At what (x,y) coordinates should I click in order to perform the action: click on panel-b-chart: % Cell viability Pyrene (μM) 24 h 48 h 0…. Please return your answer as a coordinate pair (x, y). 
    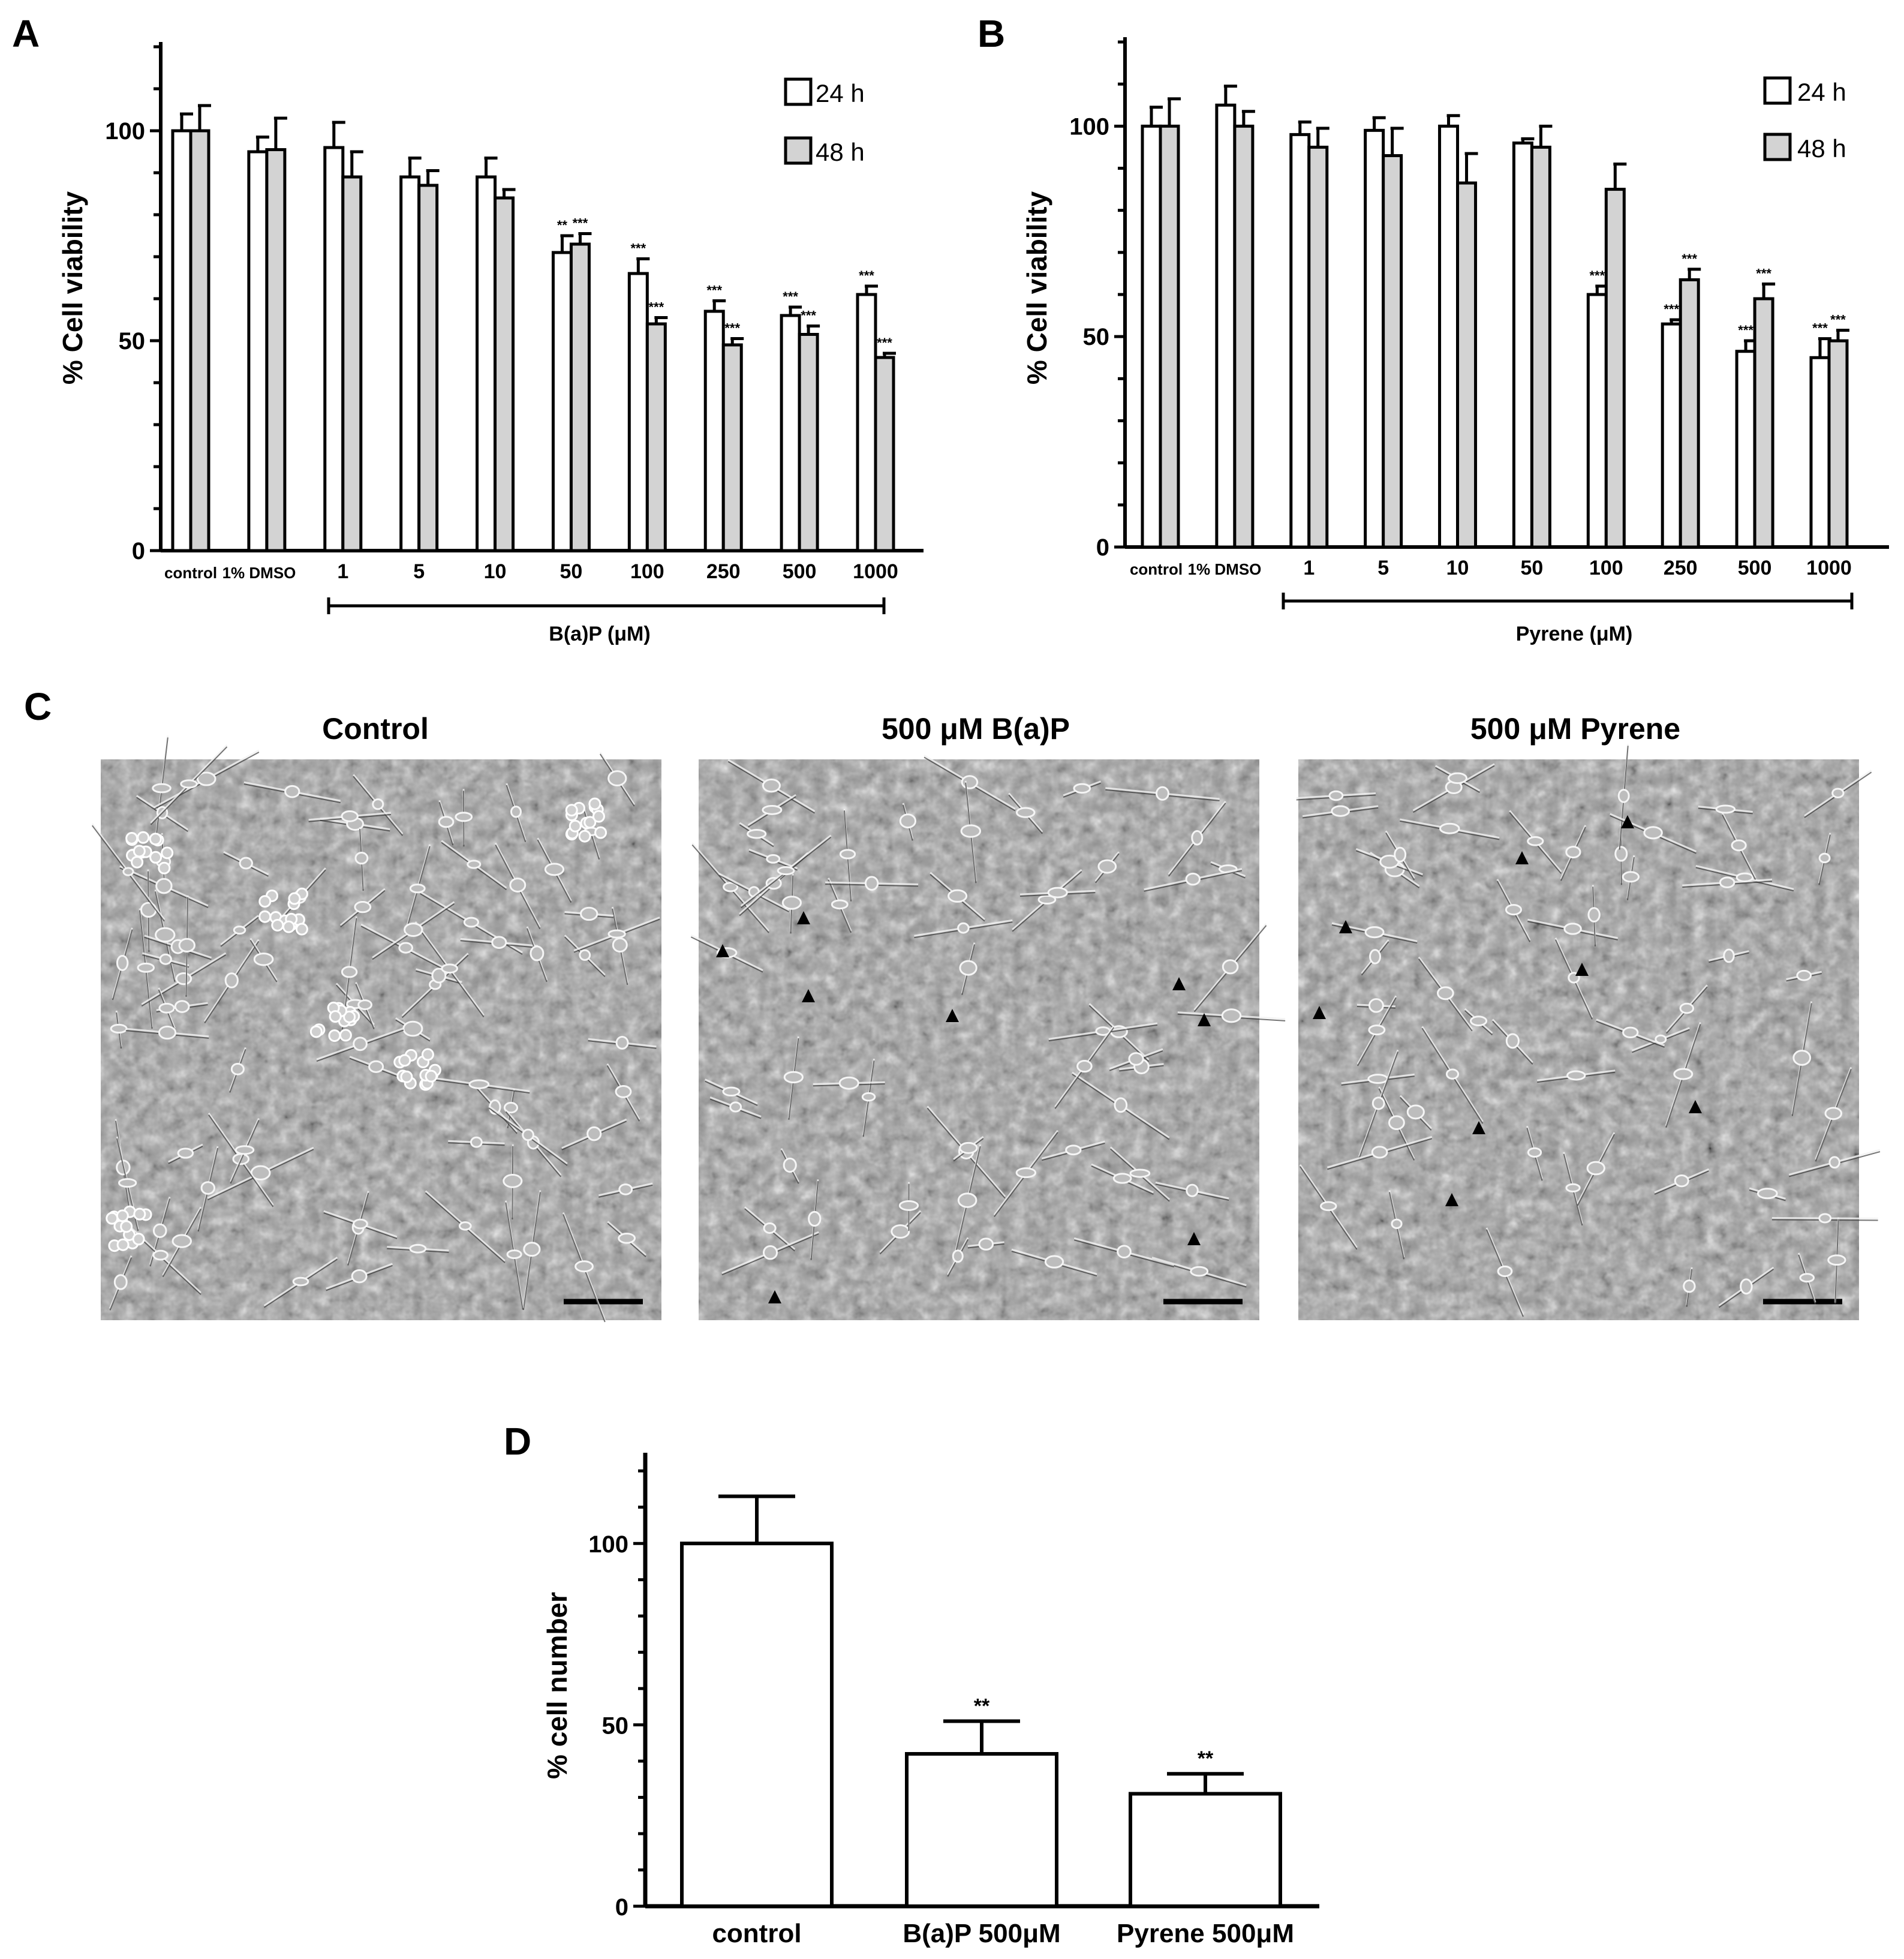
    Looking at the image, I should click on (1455, 341).